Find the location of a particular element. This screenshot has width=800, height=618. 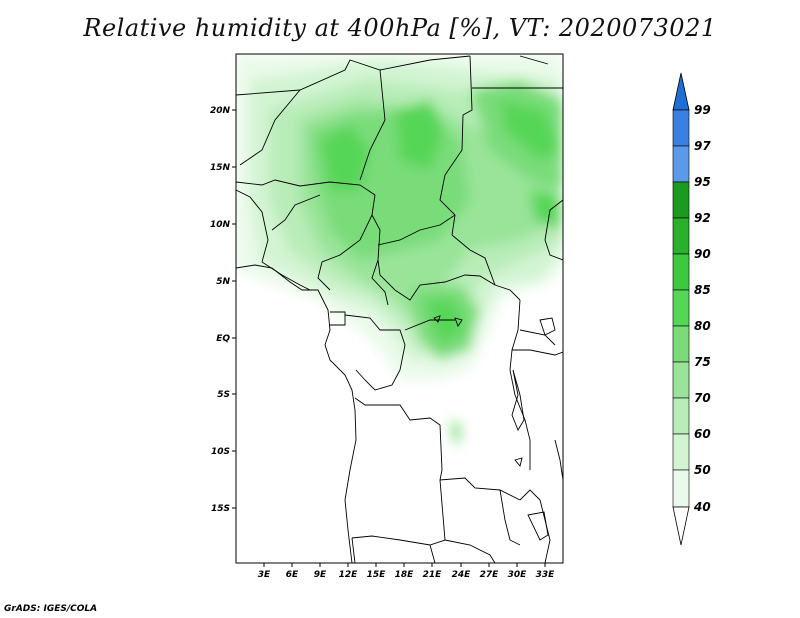

lon-tick-label: 21E is located at coordinates (433, 575).